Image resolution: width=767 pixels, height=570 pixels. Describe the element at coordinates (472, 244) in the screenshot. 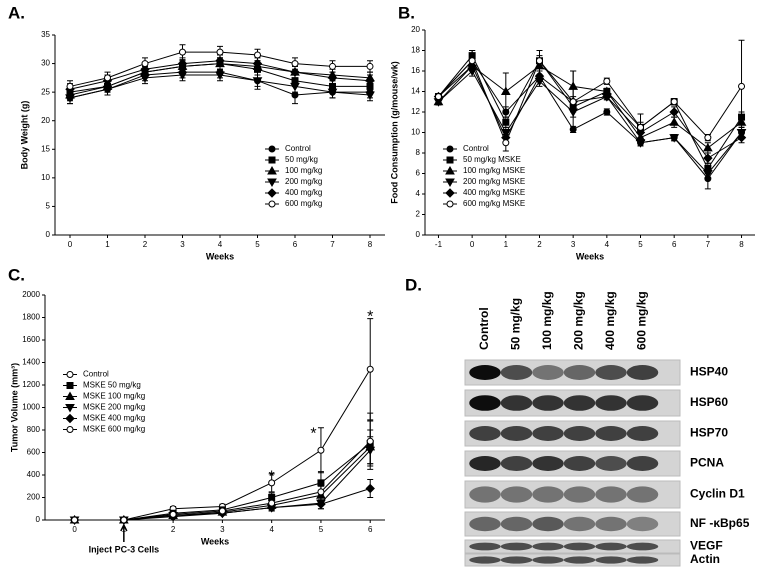

I see `x-tick-label: 0` at that location.